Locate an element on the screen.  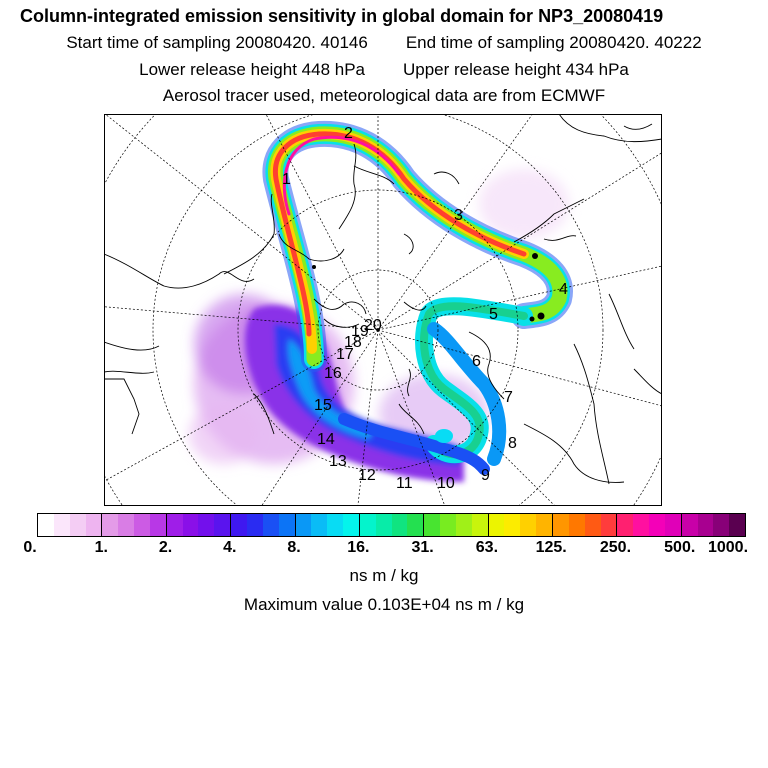
track-label: 13 is located at coordinates (338, 461).